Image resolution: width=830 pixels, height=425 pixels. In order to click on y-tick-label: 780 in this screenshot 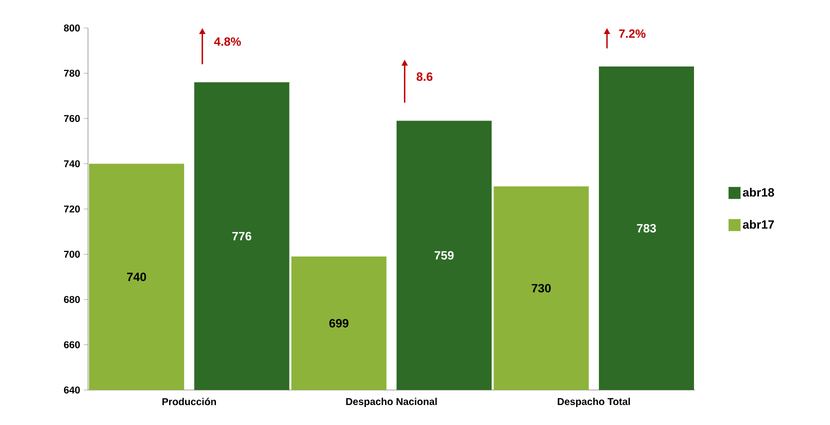, I will do `click(72, 73)`.